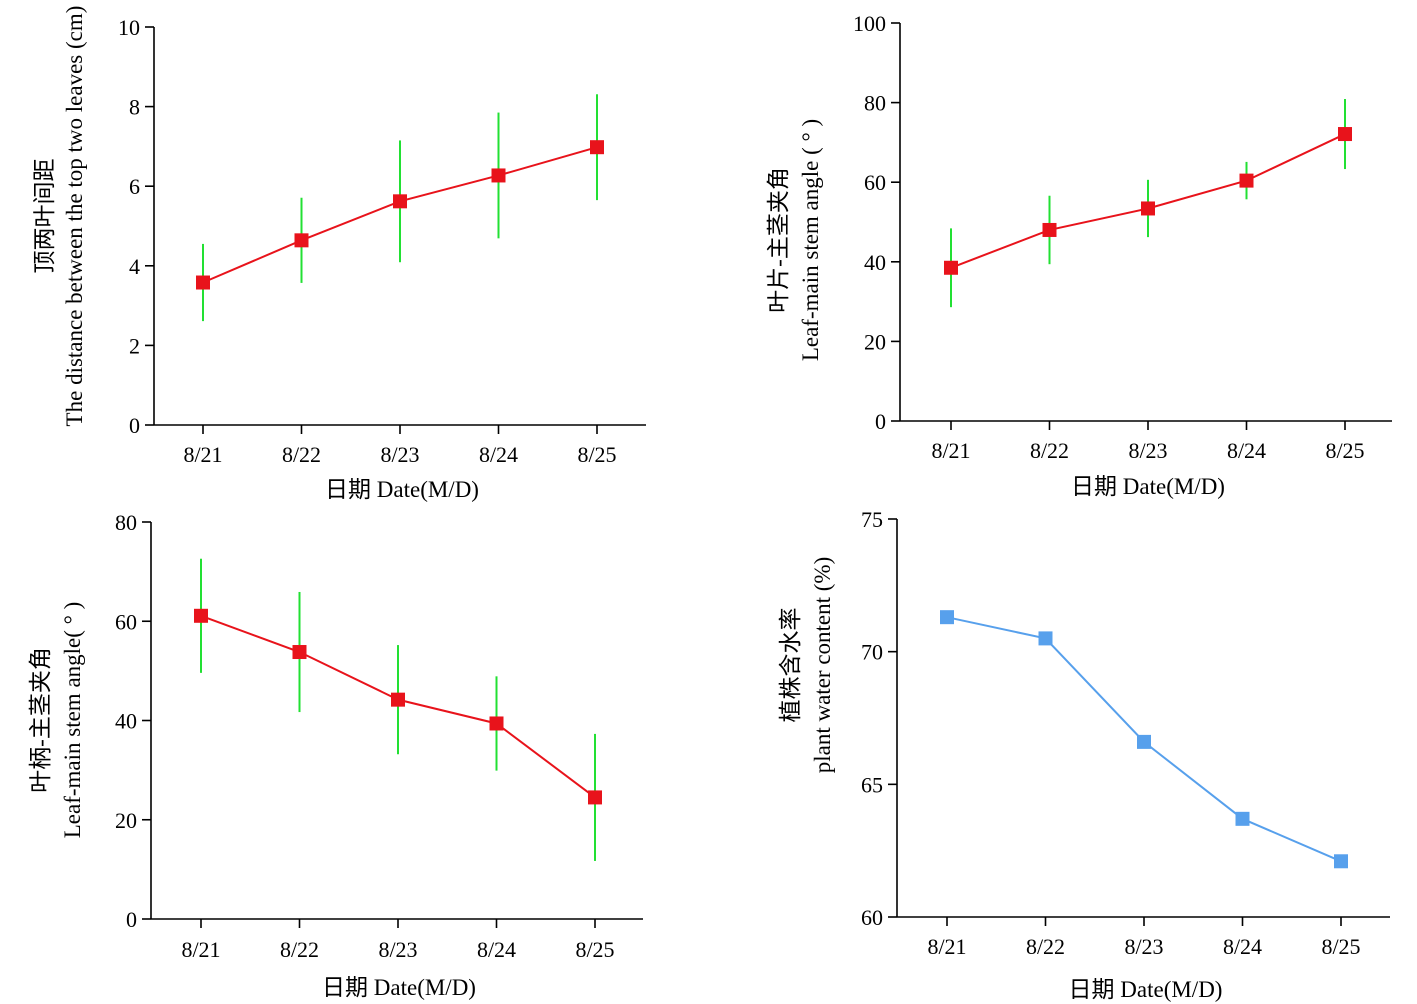  What do you see at coordinates (810, 240) in the screenshot?
I see `y-axis-title-line-2: Leaf-main stem angle ( ° )` at bounding box center [810, 240].